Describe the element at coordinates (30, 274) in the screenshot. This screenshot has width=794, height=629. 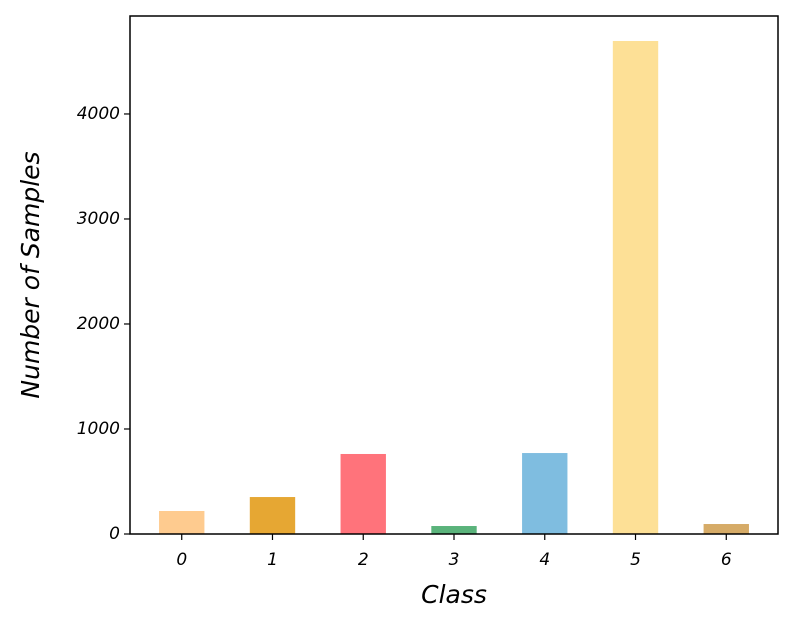
I see `y-axis-label: Number of Samples` at that location.